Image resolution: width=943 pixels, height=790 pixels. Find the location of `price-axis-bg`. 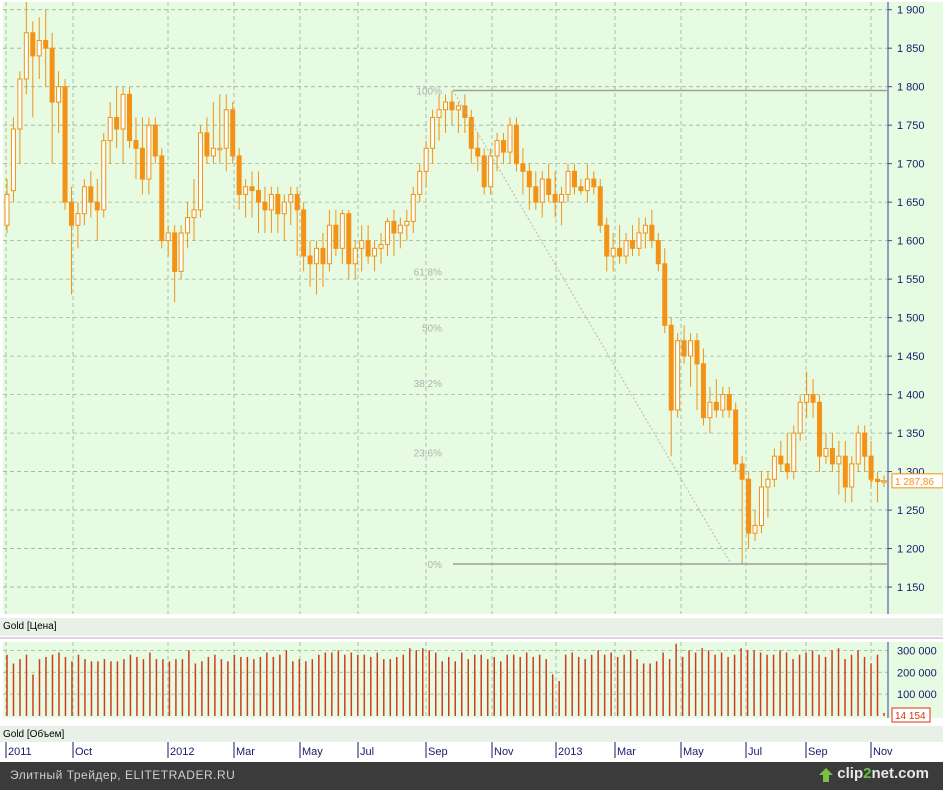

price-axis-bg is located at coordinates (915, 308).